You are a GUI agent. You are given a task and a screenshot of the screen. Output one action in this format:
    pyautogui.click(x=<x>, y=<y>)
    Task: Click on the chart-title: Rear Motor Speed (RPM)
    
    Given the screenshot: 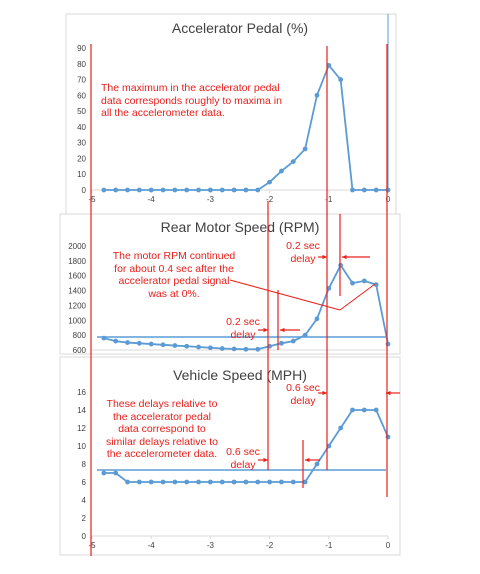 What is the action you would take?
    pyautogui.click(x=240, y=227)
    